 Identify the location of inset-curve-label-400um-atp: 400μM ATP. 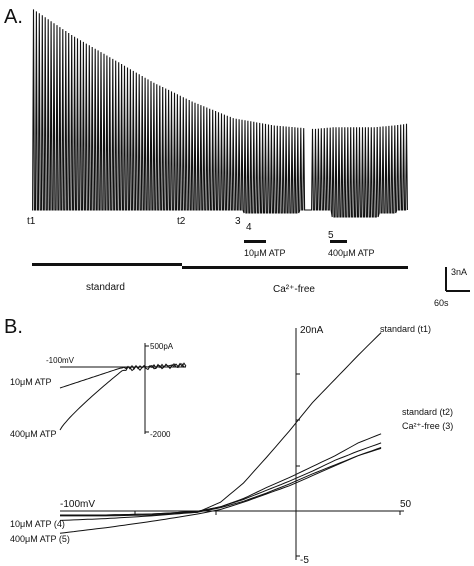
(33, 434).